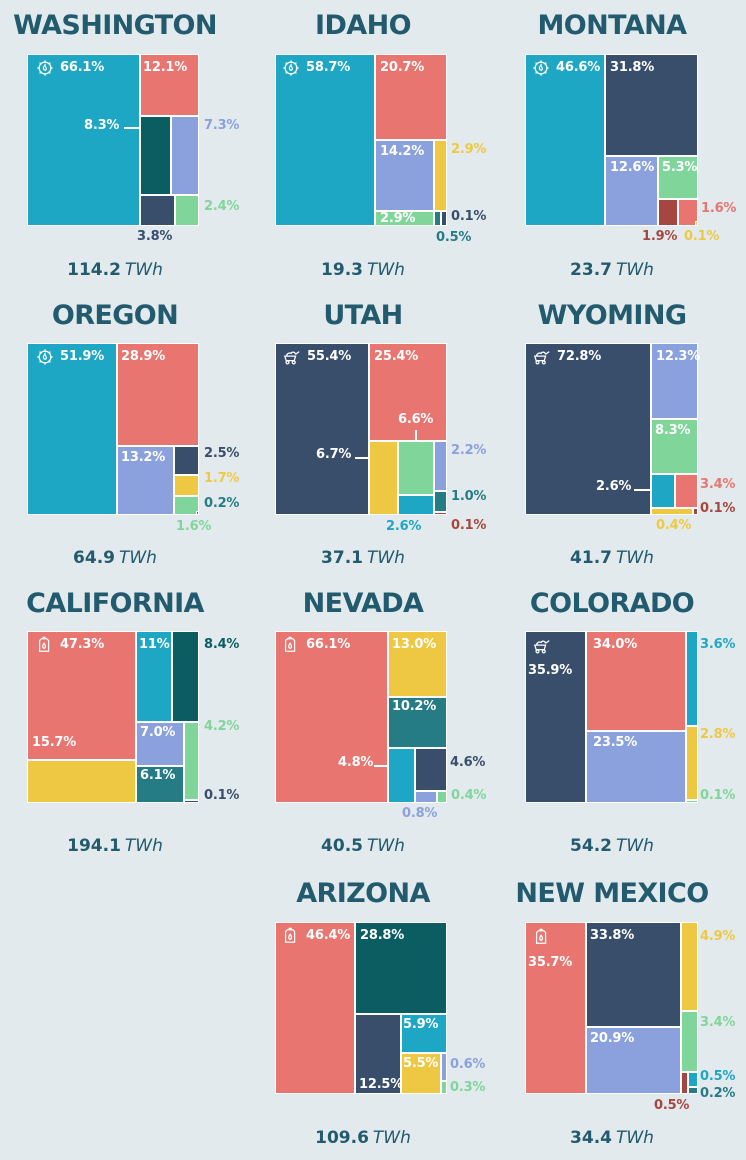  What do you see at coordinates (718, 644) in the screenshot?
I see `colorado-hydro-label: 3.6%` at bounding box center [718, 644].